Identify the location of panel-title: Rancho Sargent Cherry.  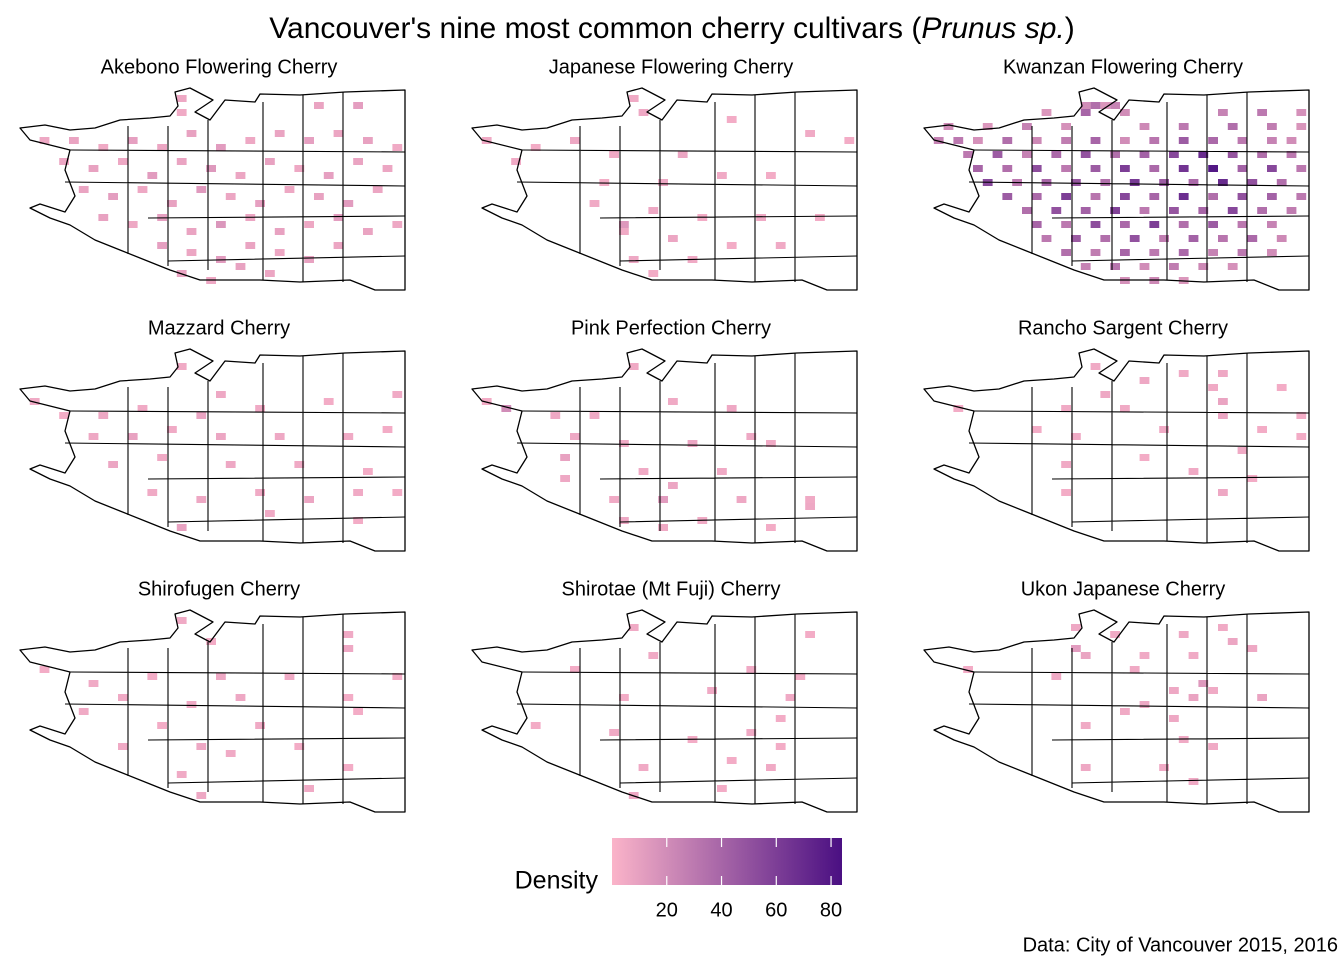
(1123, 328).